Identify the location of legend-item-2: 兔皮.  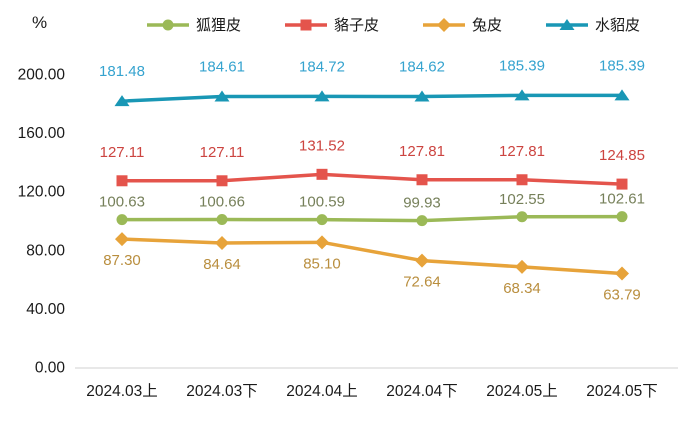
(462, 24).